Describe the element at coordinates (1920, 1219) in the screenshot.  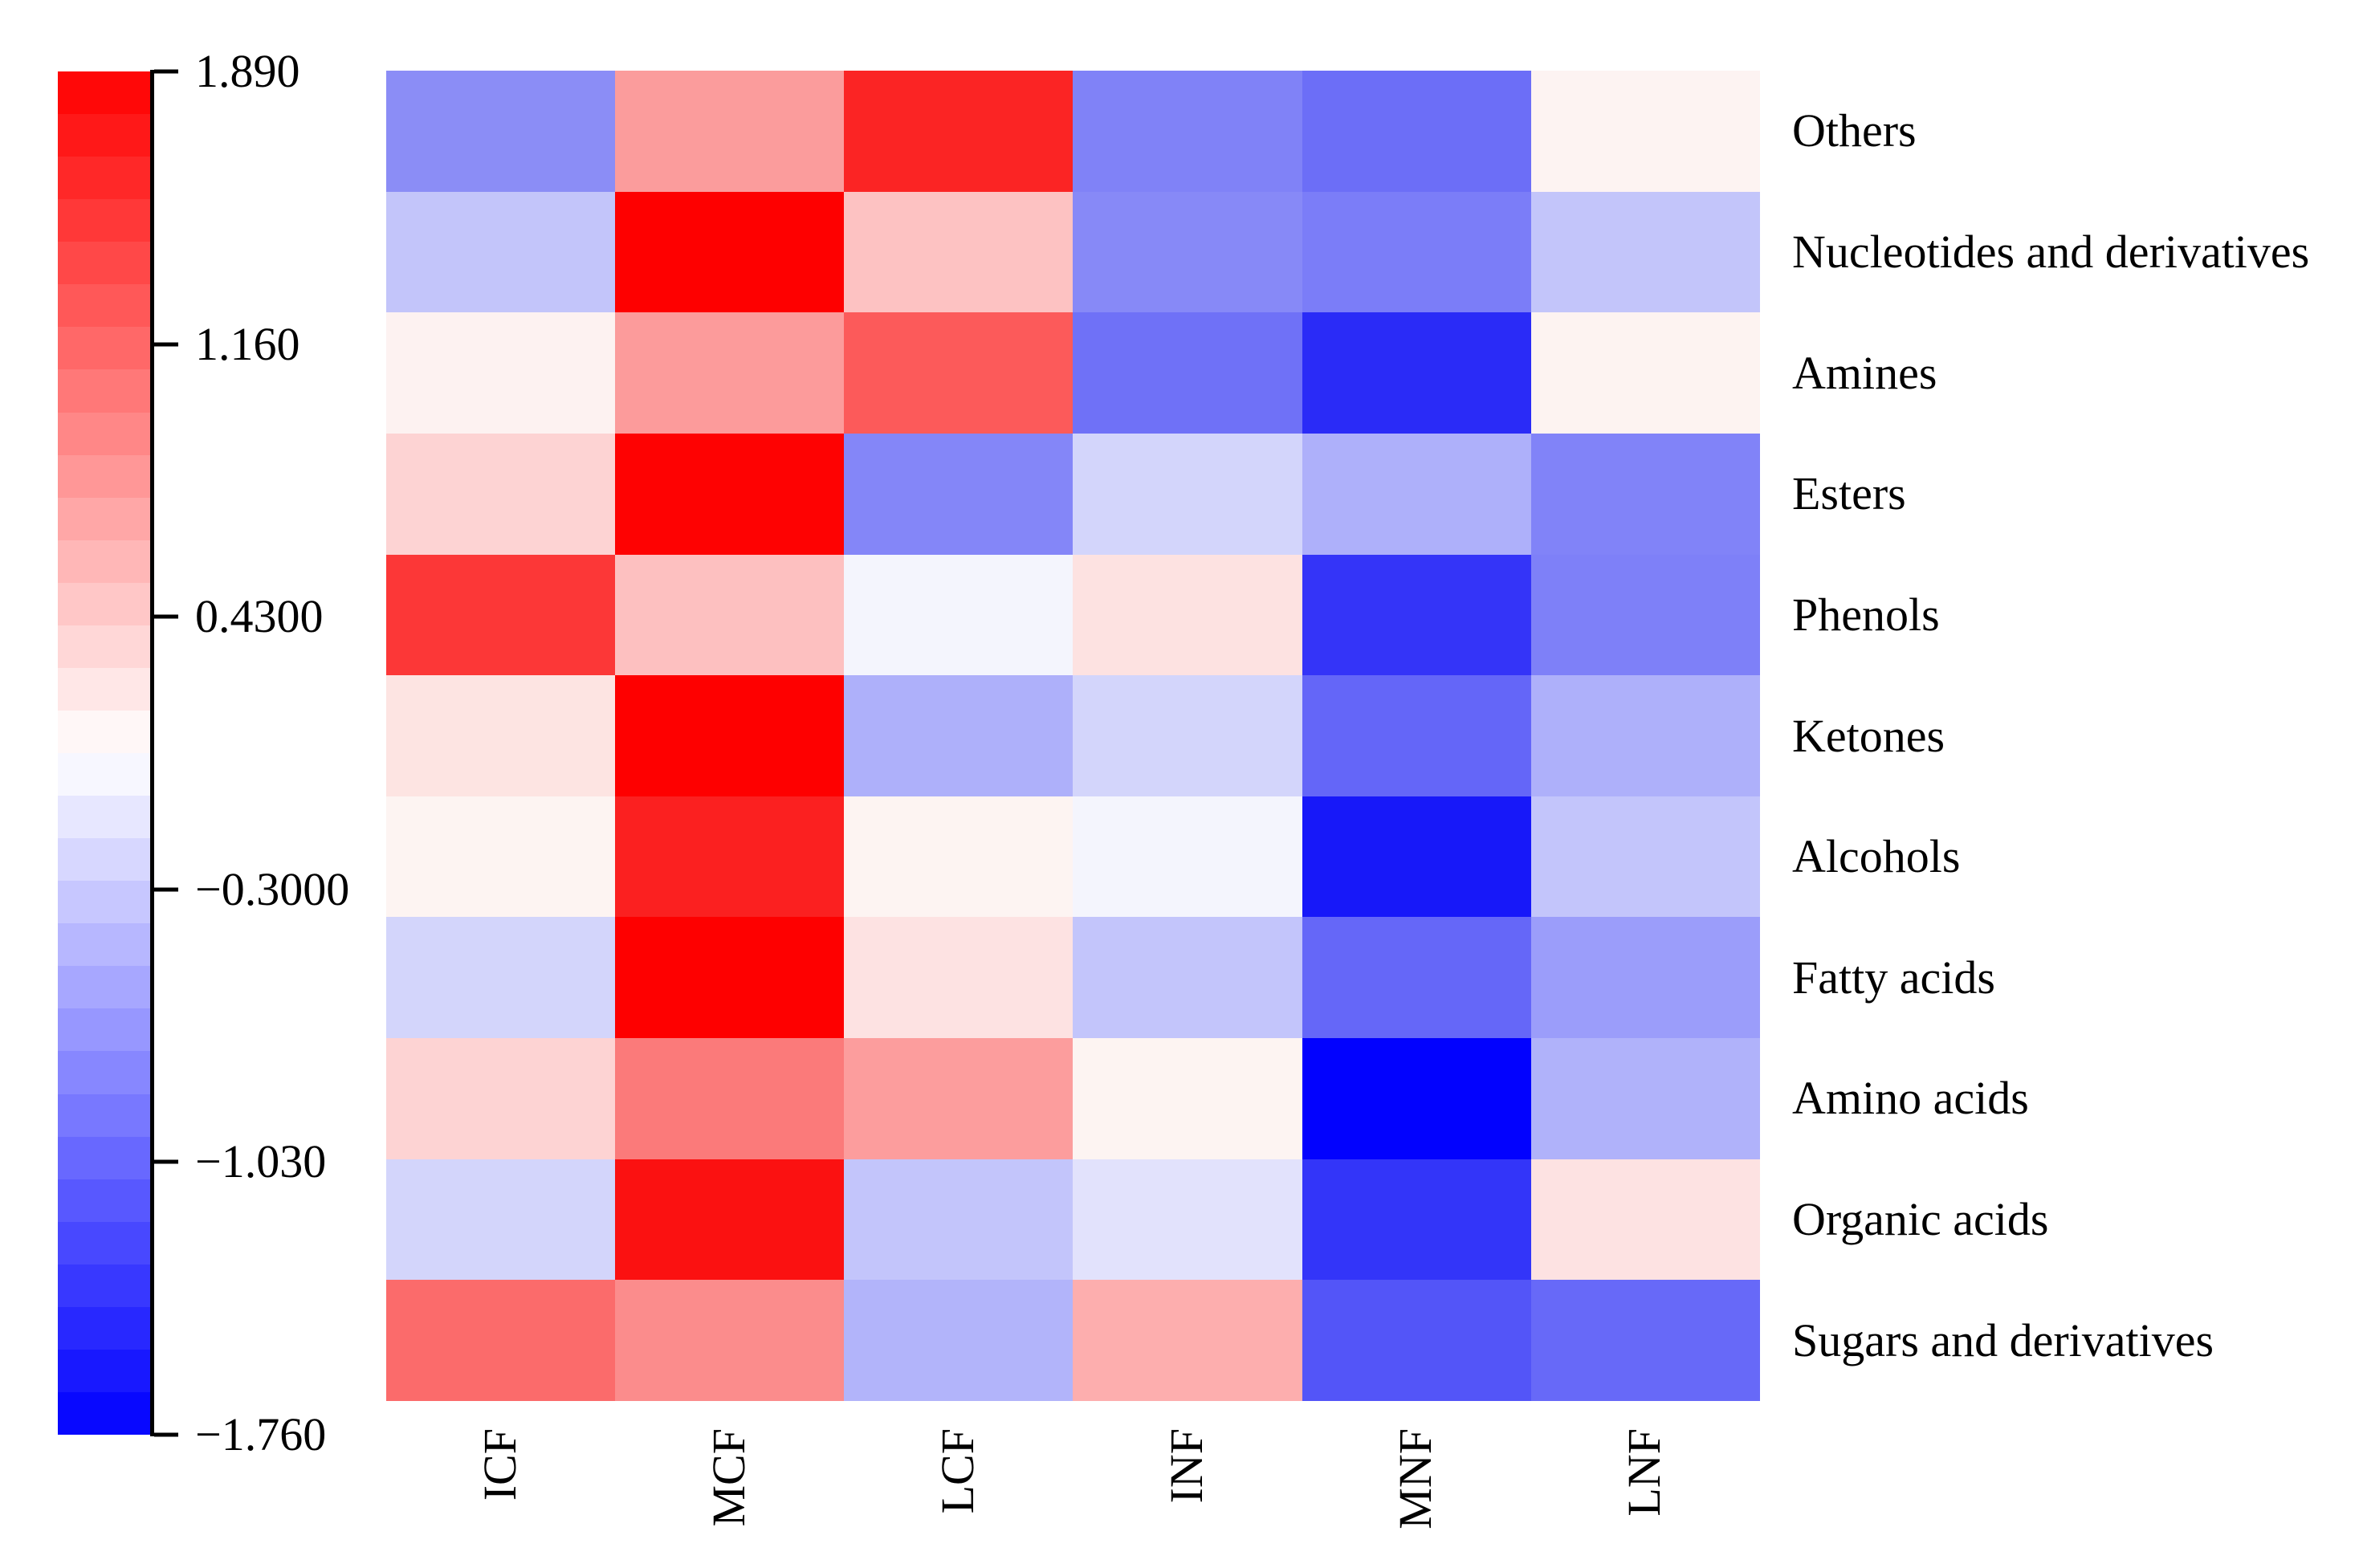
I see `row-label: Organic acids` at that location.